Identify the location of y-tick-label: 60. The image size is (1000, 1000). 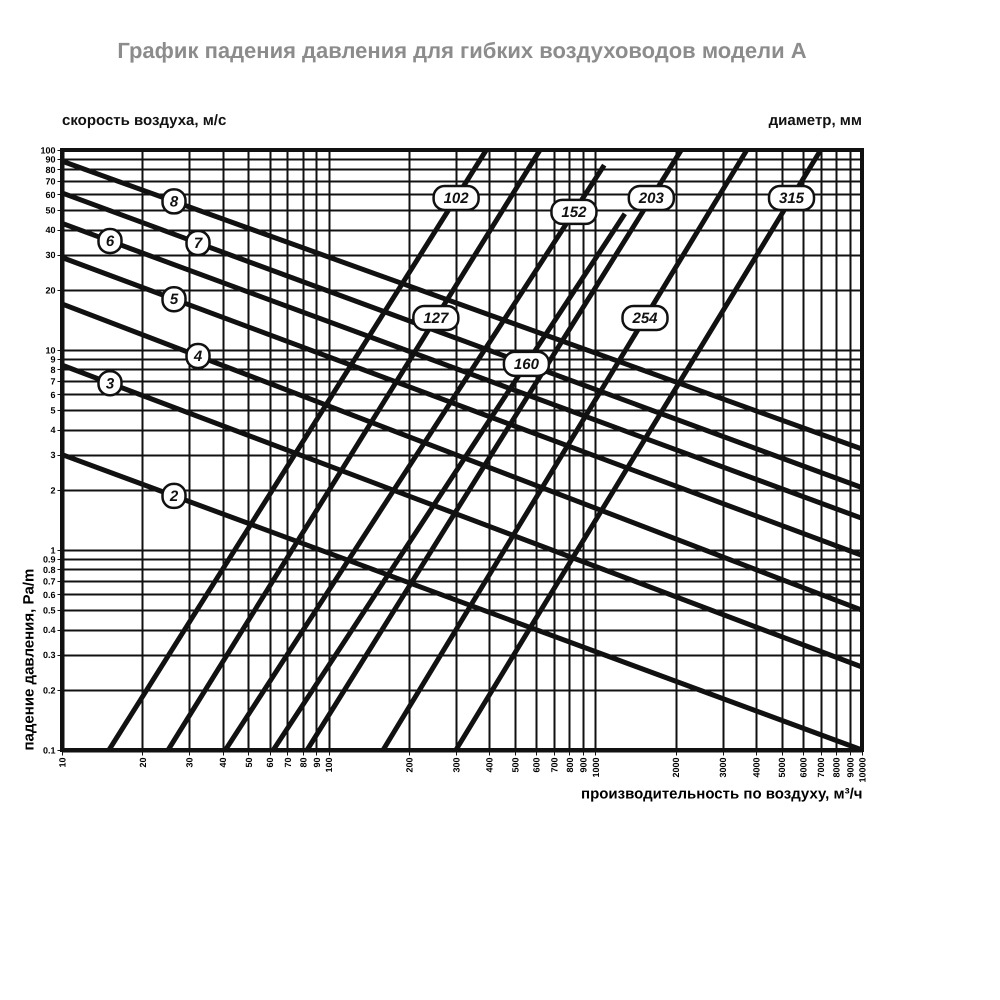
(50, 195).